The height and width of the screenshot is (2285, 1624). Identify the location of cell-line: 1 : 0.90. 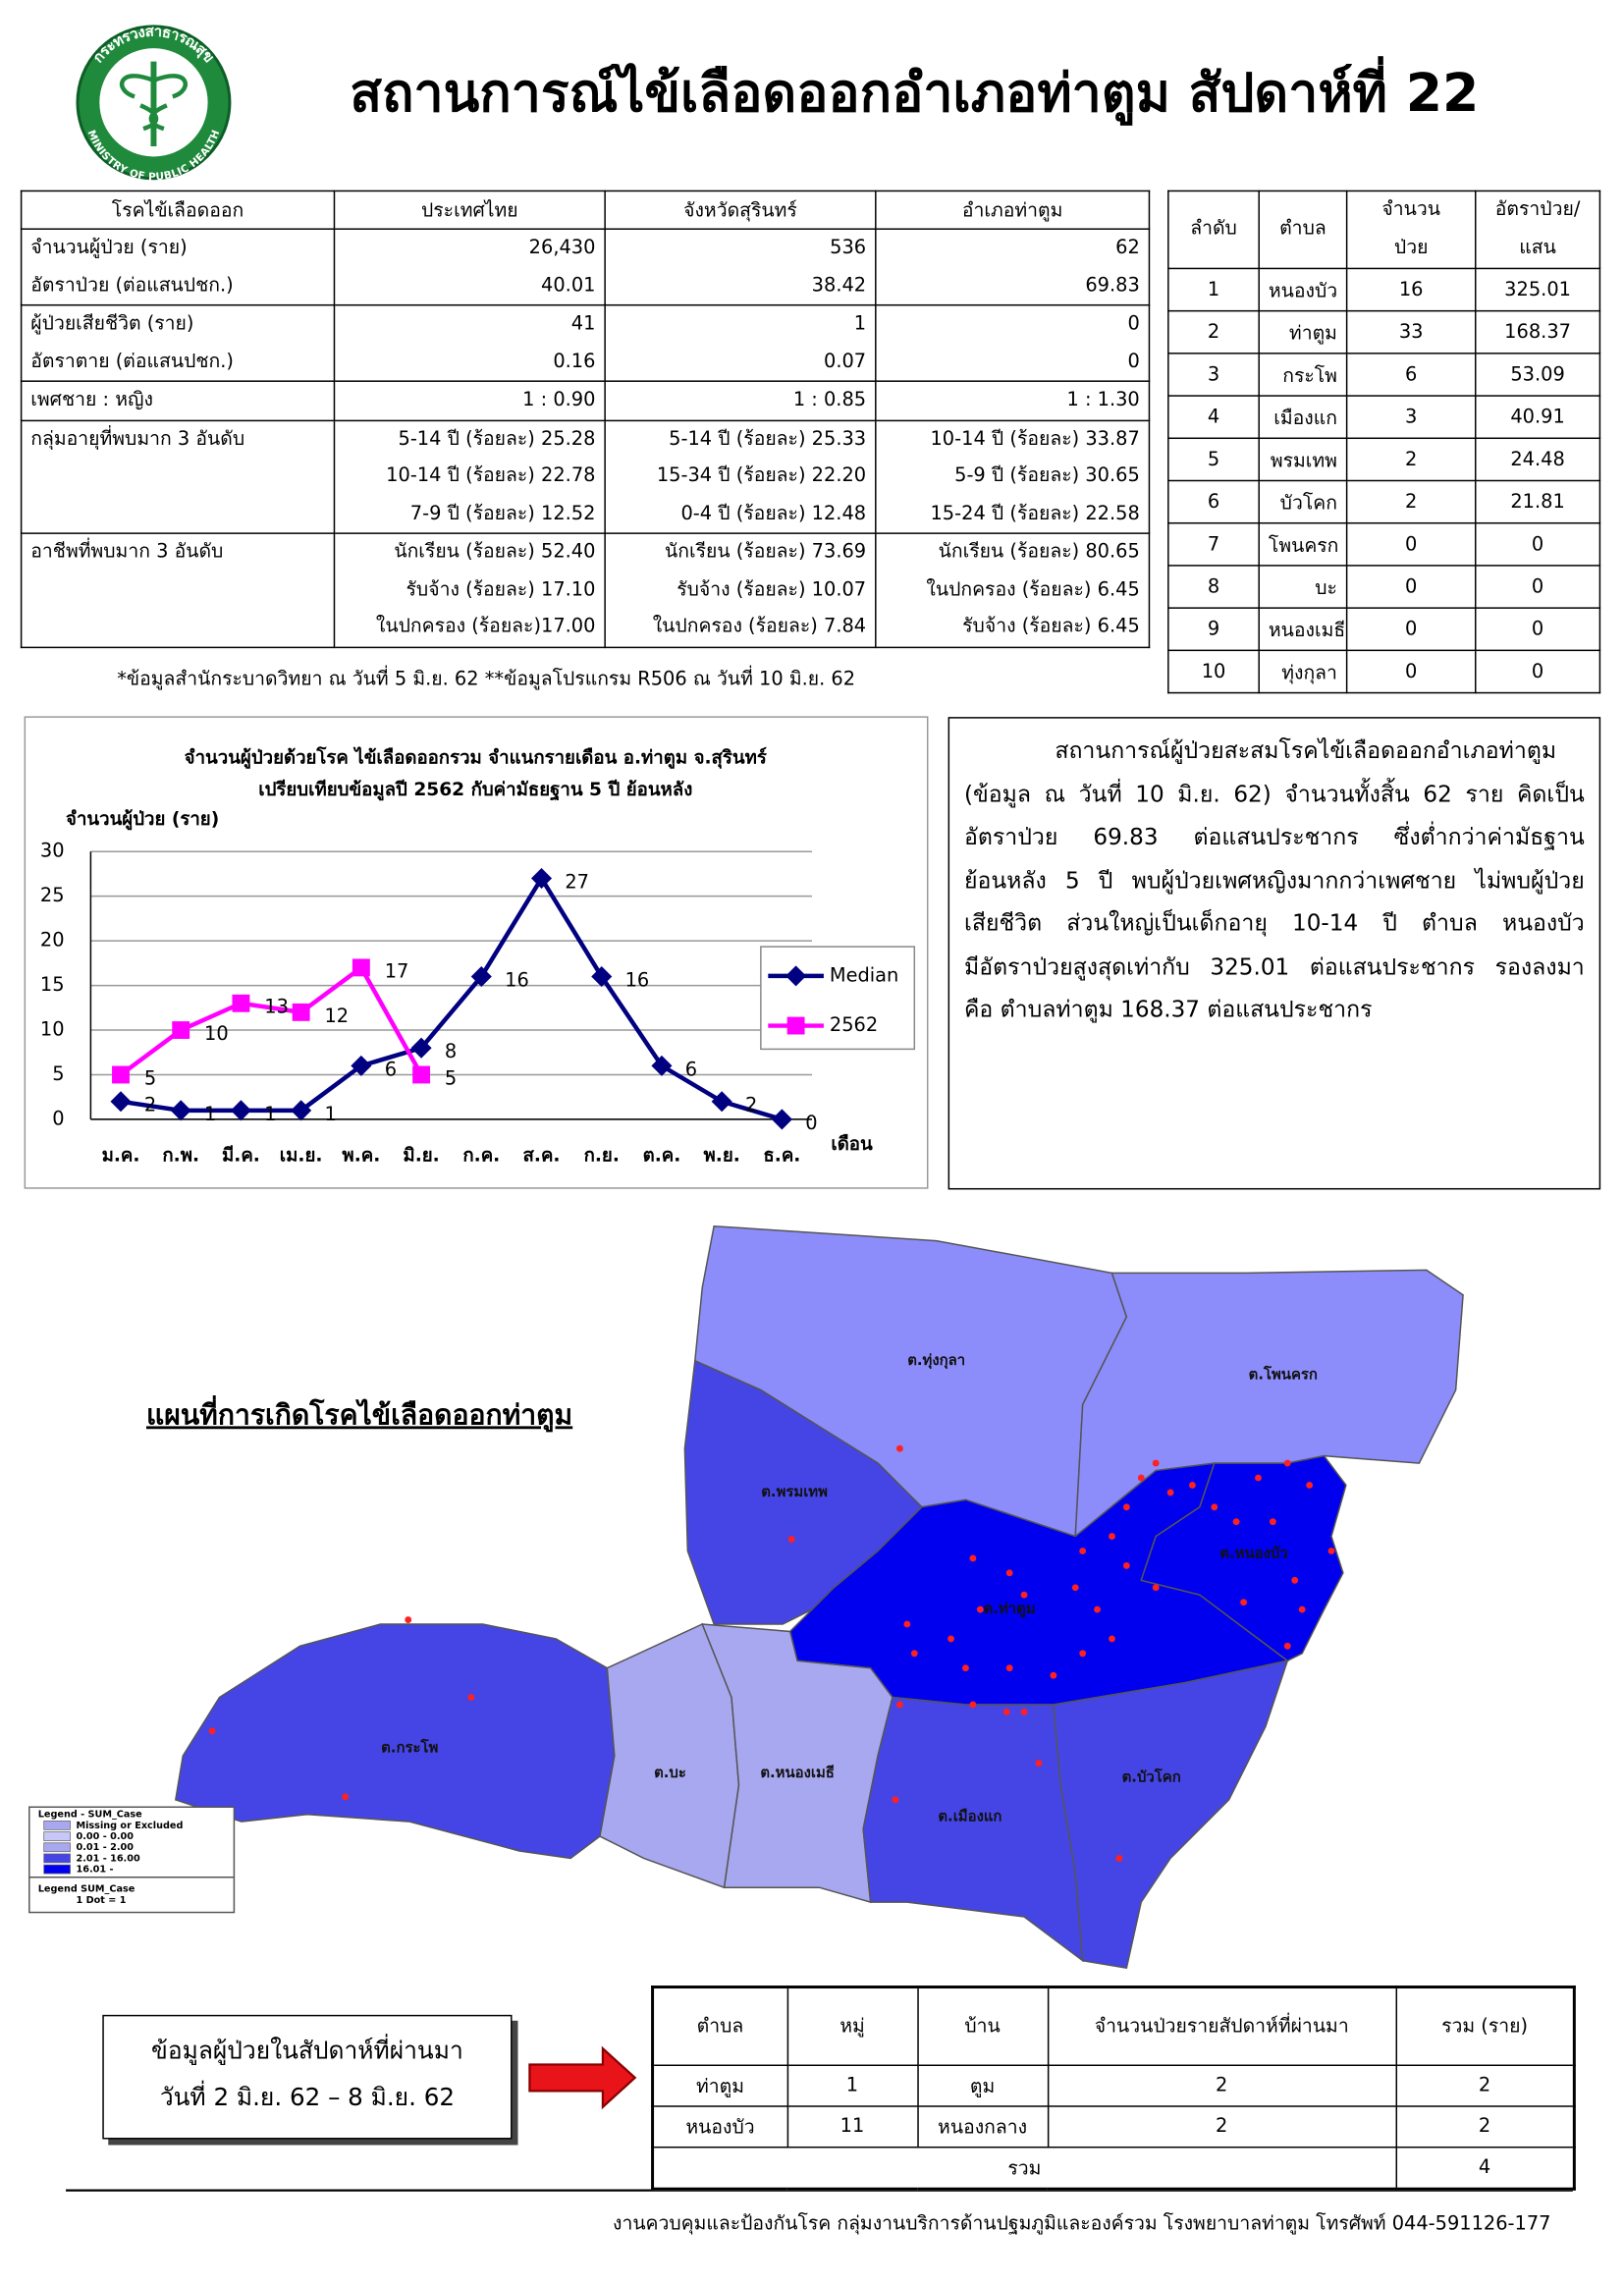
(559, 400).